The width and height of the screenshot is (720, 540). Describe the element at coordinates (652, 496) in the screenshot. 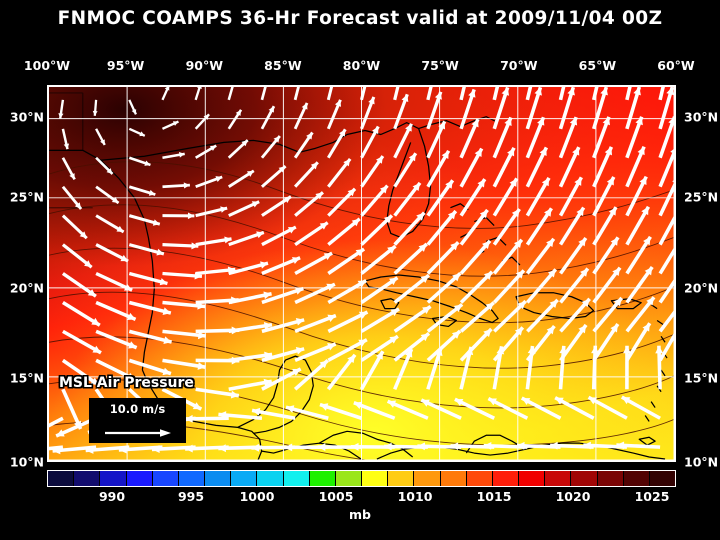

I see `colorbar-tick-7: 1025` at that location.